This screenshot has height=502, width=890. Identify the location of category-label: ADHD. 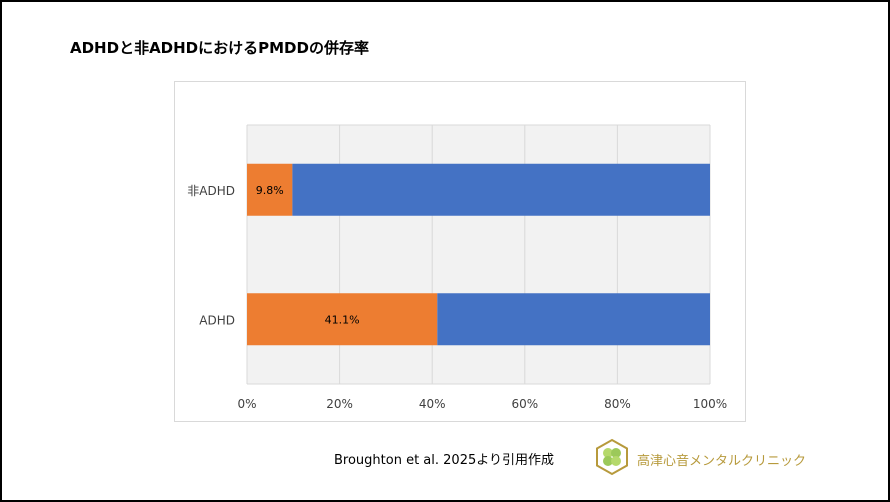
(217, 320).